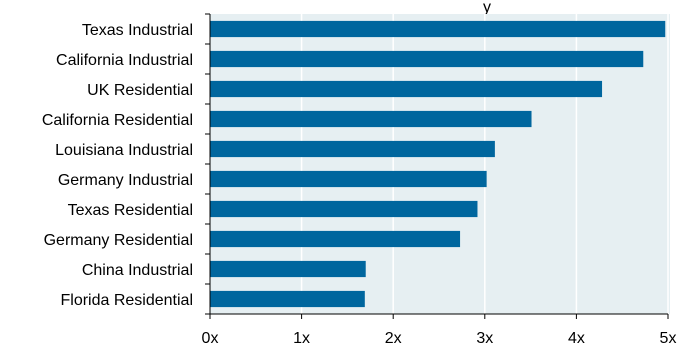 Image resolution: width=698 pixels, height=352 pixels. I want to click on category-label: China Industrial, so click(137, 270).